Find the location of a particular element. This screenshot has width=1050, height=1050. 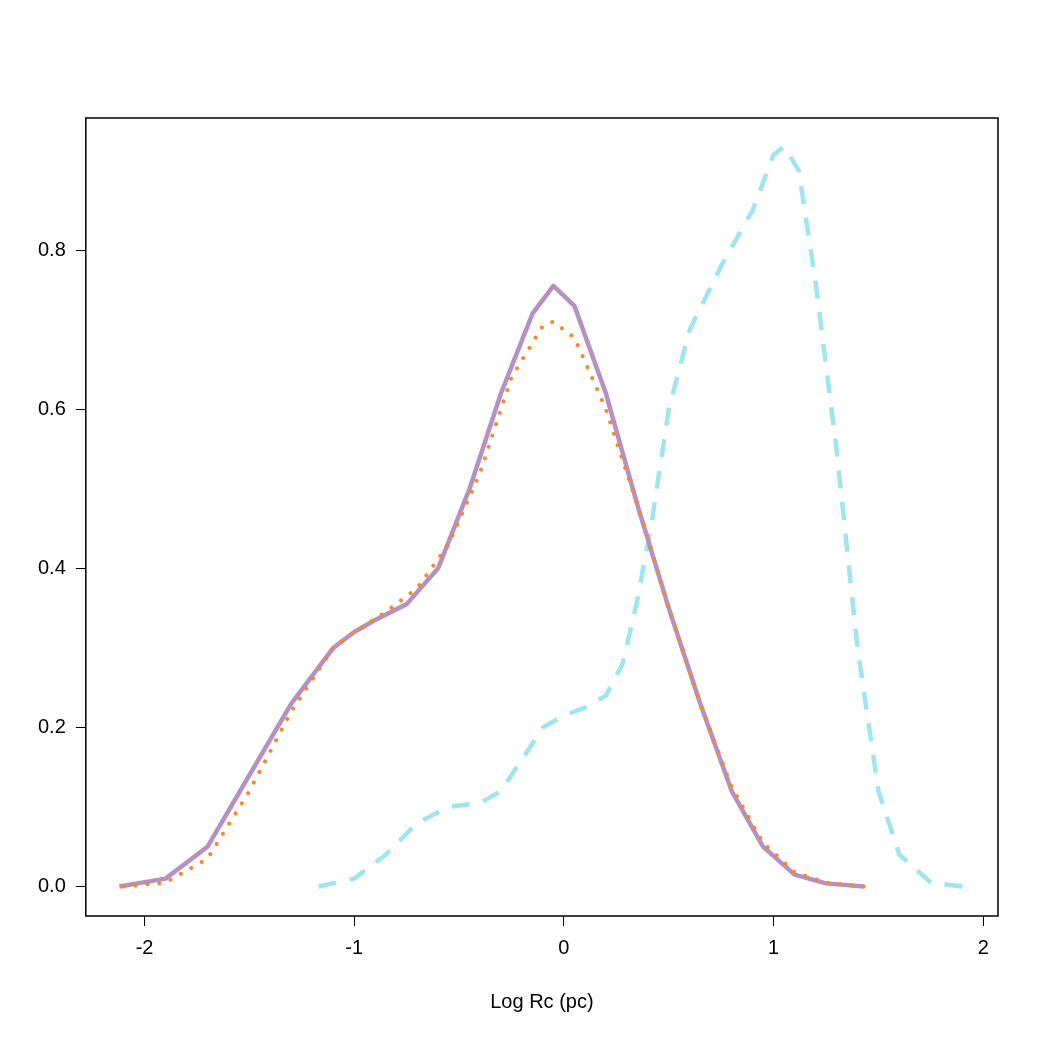

y-tick-label: 0.4 is located at coordinates (51, 566).